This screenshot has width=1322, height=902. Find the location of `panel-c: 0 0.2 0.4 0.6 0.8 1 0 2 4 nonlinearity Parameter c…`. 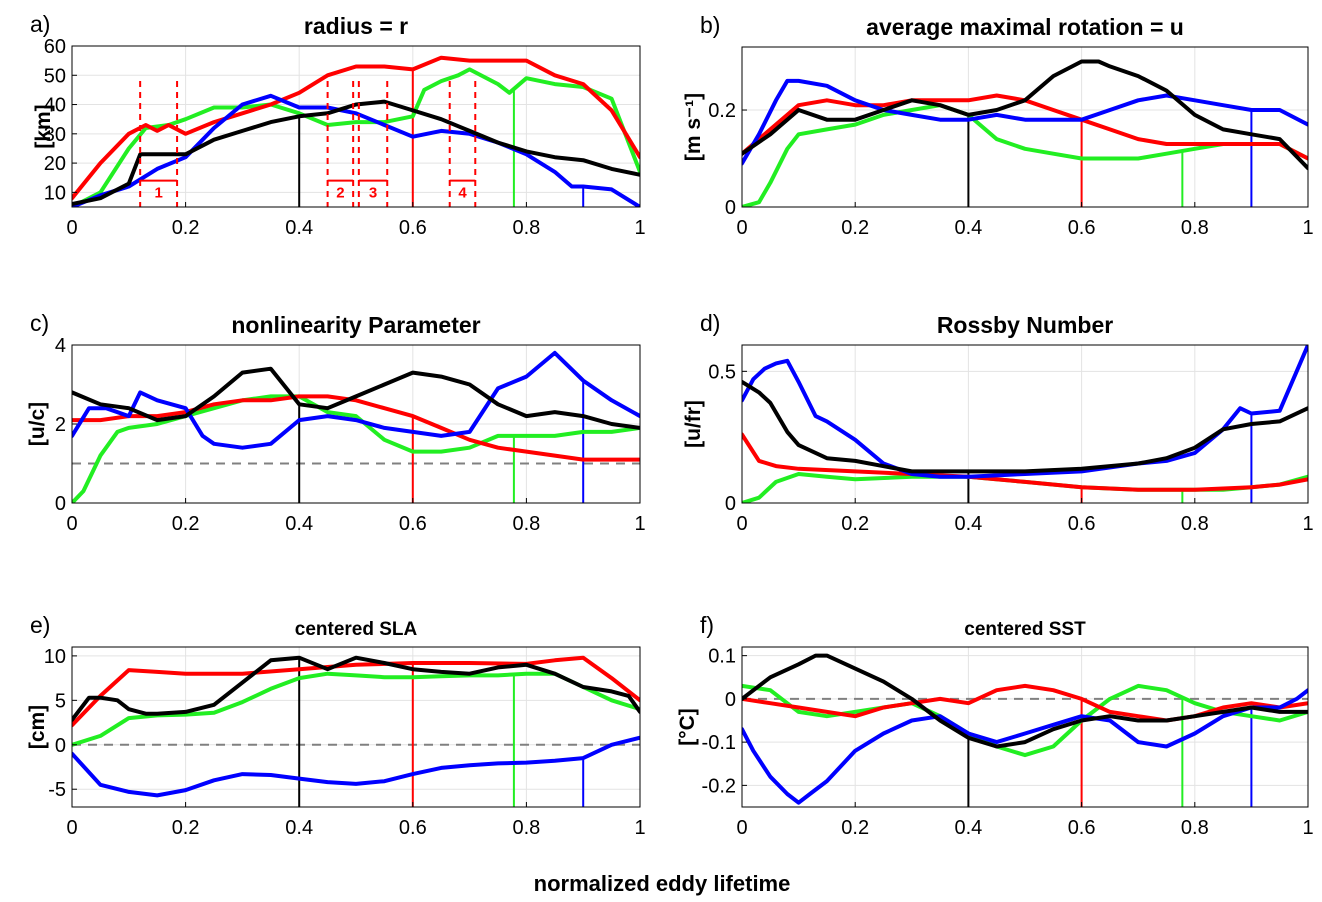

panel-c: 0 0.2 0.4 0.6 0.8 1 0 2 4 nonlinearity Parameter c… is located at coordinates (336, 422).